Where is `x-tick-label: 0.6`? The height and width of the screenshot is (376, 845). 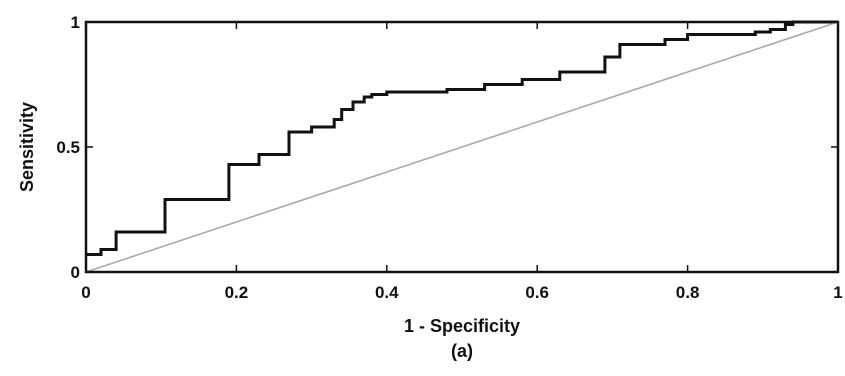 x-tick-label: 0.6 is located at coordinates (537, 292).